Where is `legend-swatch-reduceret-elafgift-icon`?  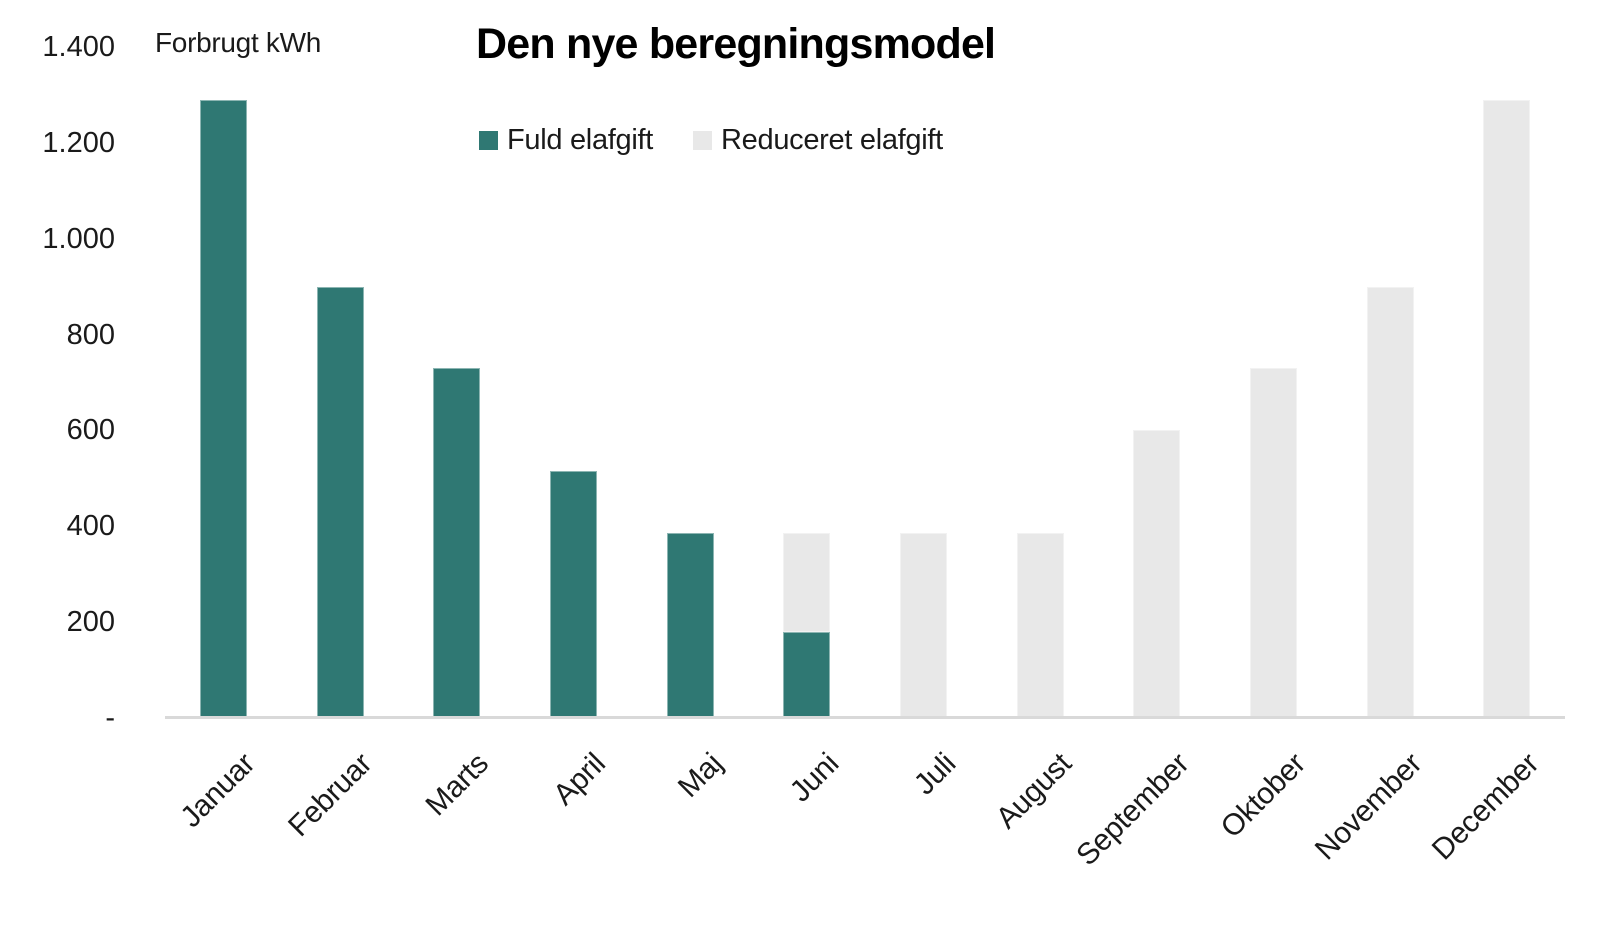 legend-swatch-reduceret-elafgift-icon is located at coordinates (703, 140).